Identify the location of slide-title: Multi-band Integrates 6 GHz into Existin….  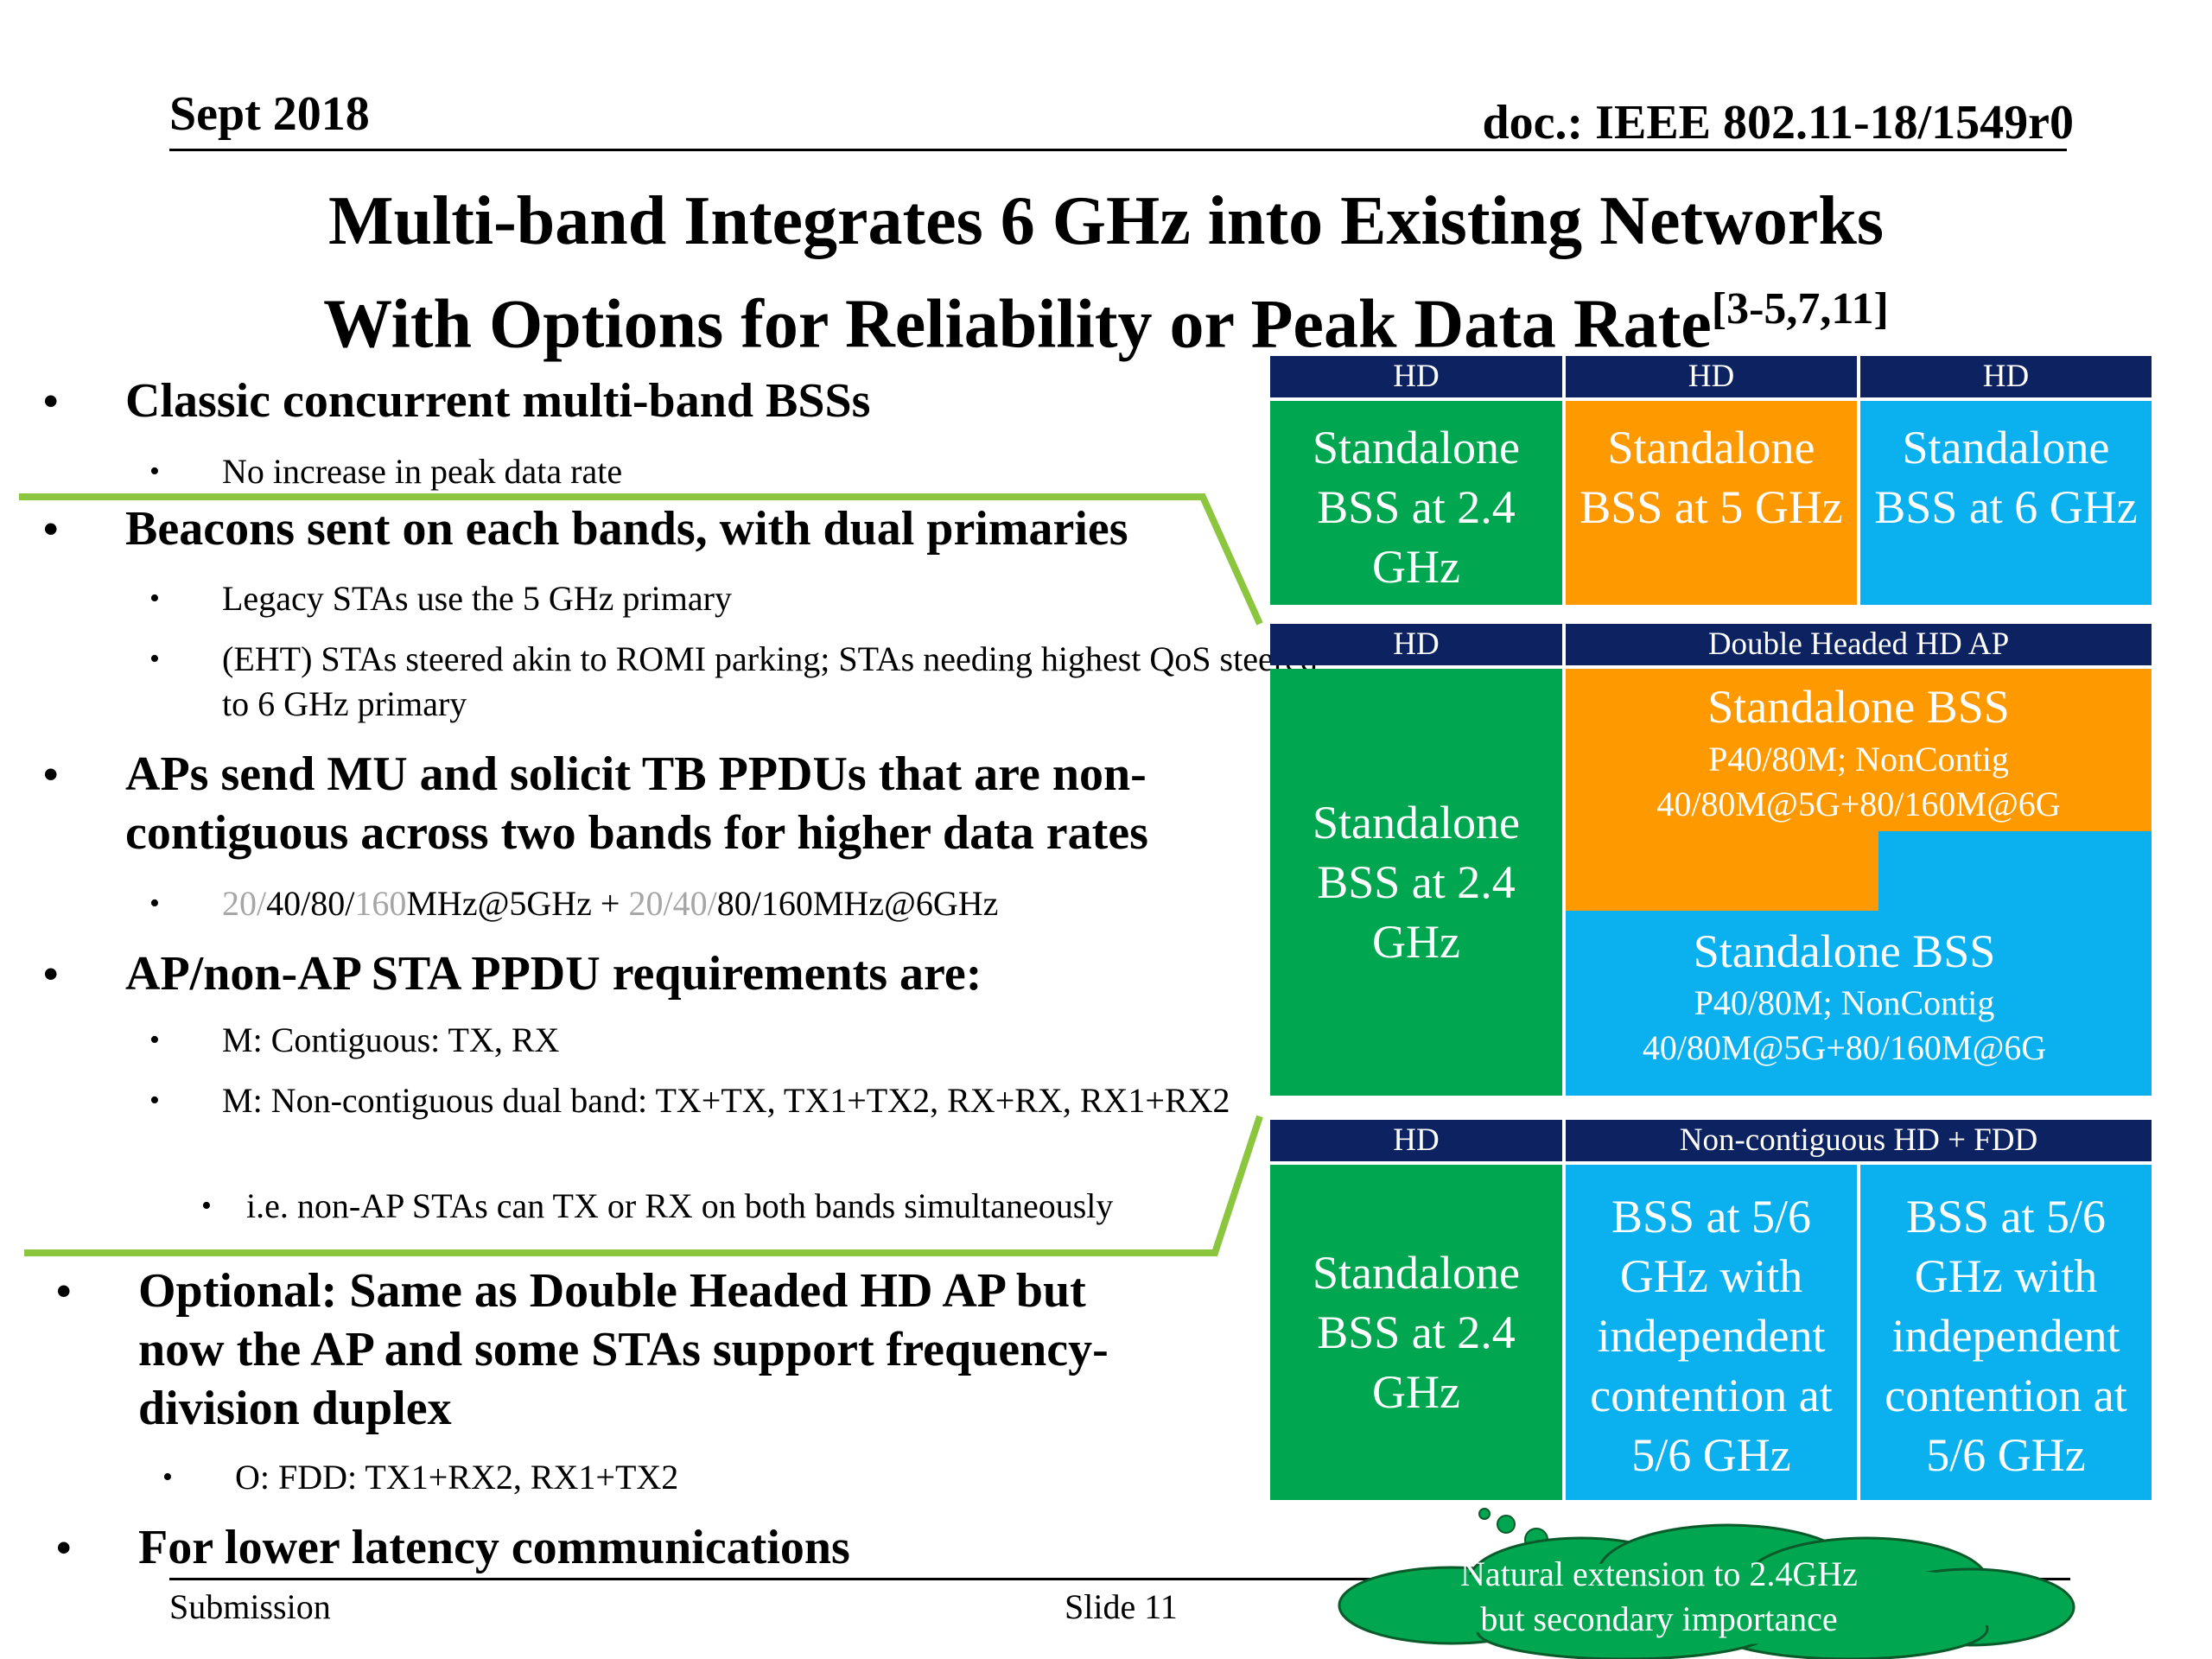
(1106, 273).